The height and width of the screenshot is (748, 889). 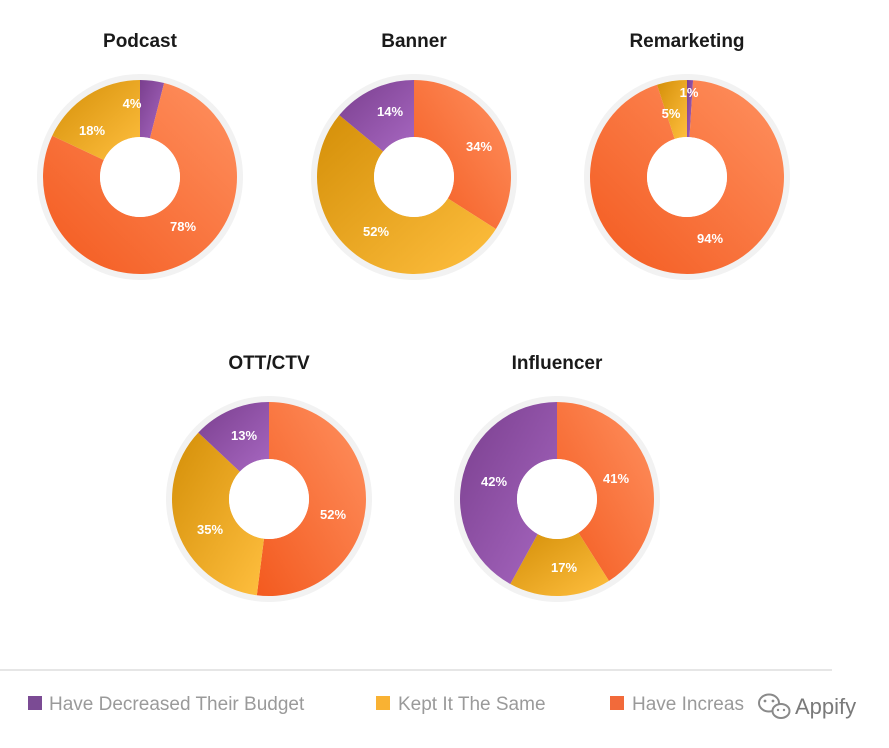 What do you see at coordinates (688, 704) in the screenshot?
I see `legend-label-increased: Have Increas` at bounding box center [688, 704].